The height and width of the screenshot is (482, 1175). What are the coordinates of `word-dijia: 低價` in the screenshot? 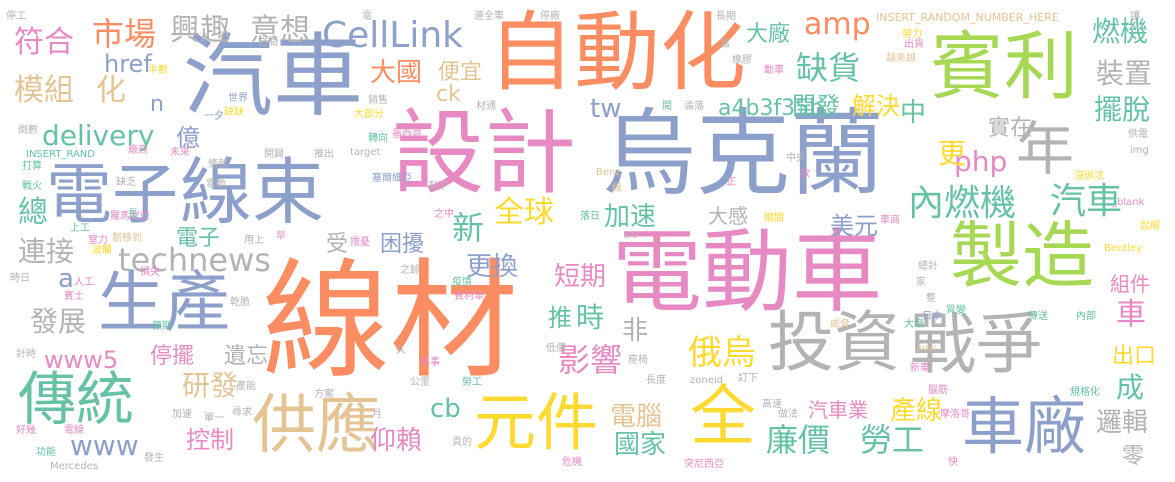 It's located at (556, 348).